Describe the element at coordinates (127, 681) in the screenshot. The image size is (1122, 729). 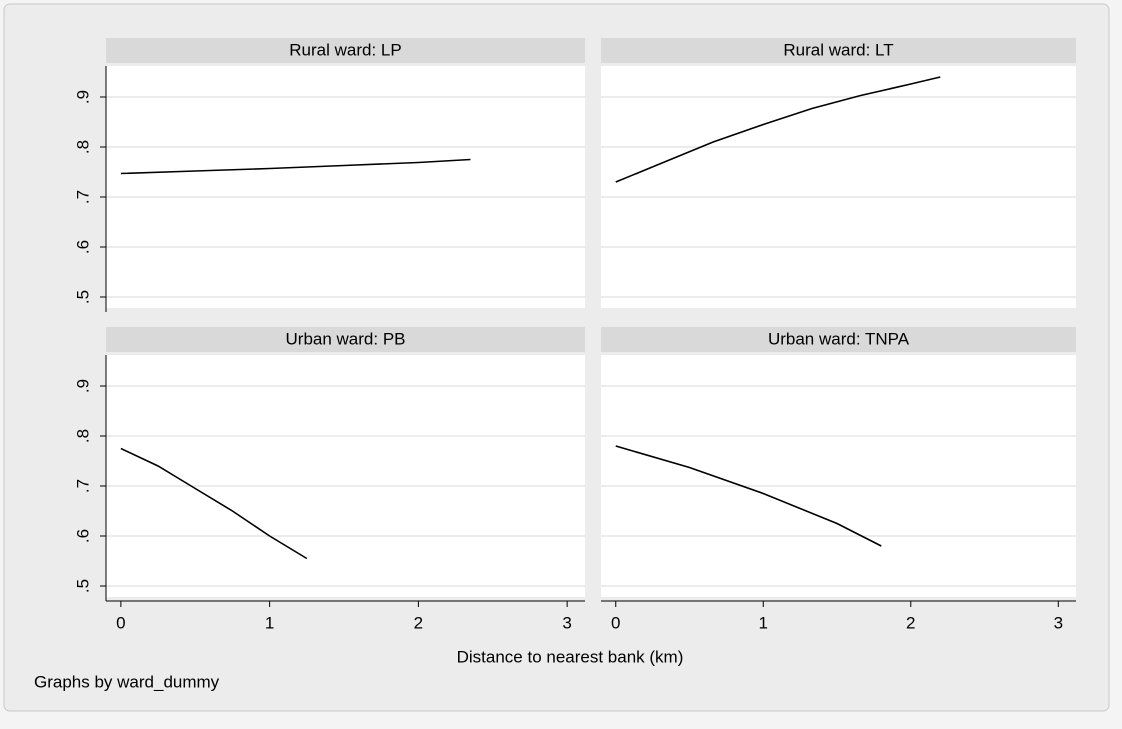
I see `note: Graphs by ward_dummy` at that location.